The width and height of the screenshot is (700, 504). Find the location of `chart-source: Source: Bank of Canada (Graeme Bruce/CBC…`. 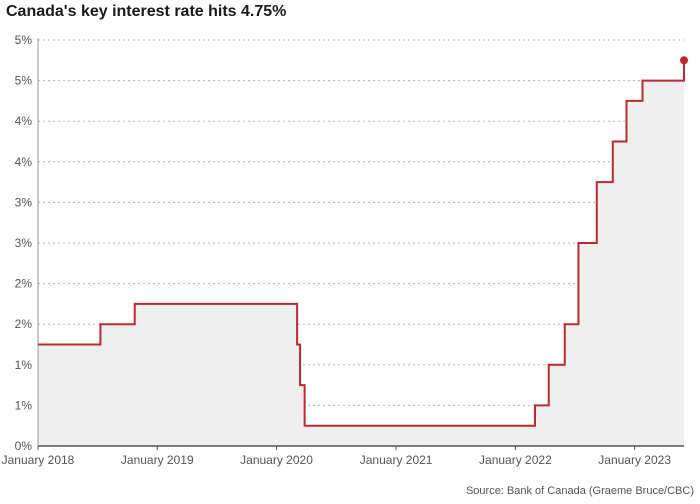

chart-source: Source: Bank of Canada (Graeme Bruce/CBC… is located at coordinates (579, 491).